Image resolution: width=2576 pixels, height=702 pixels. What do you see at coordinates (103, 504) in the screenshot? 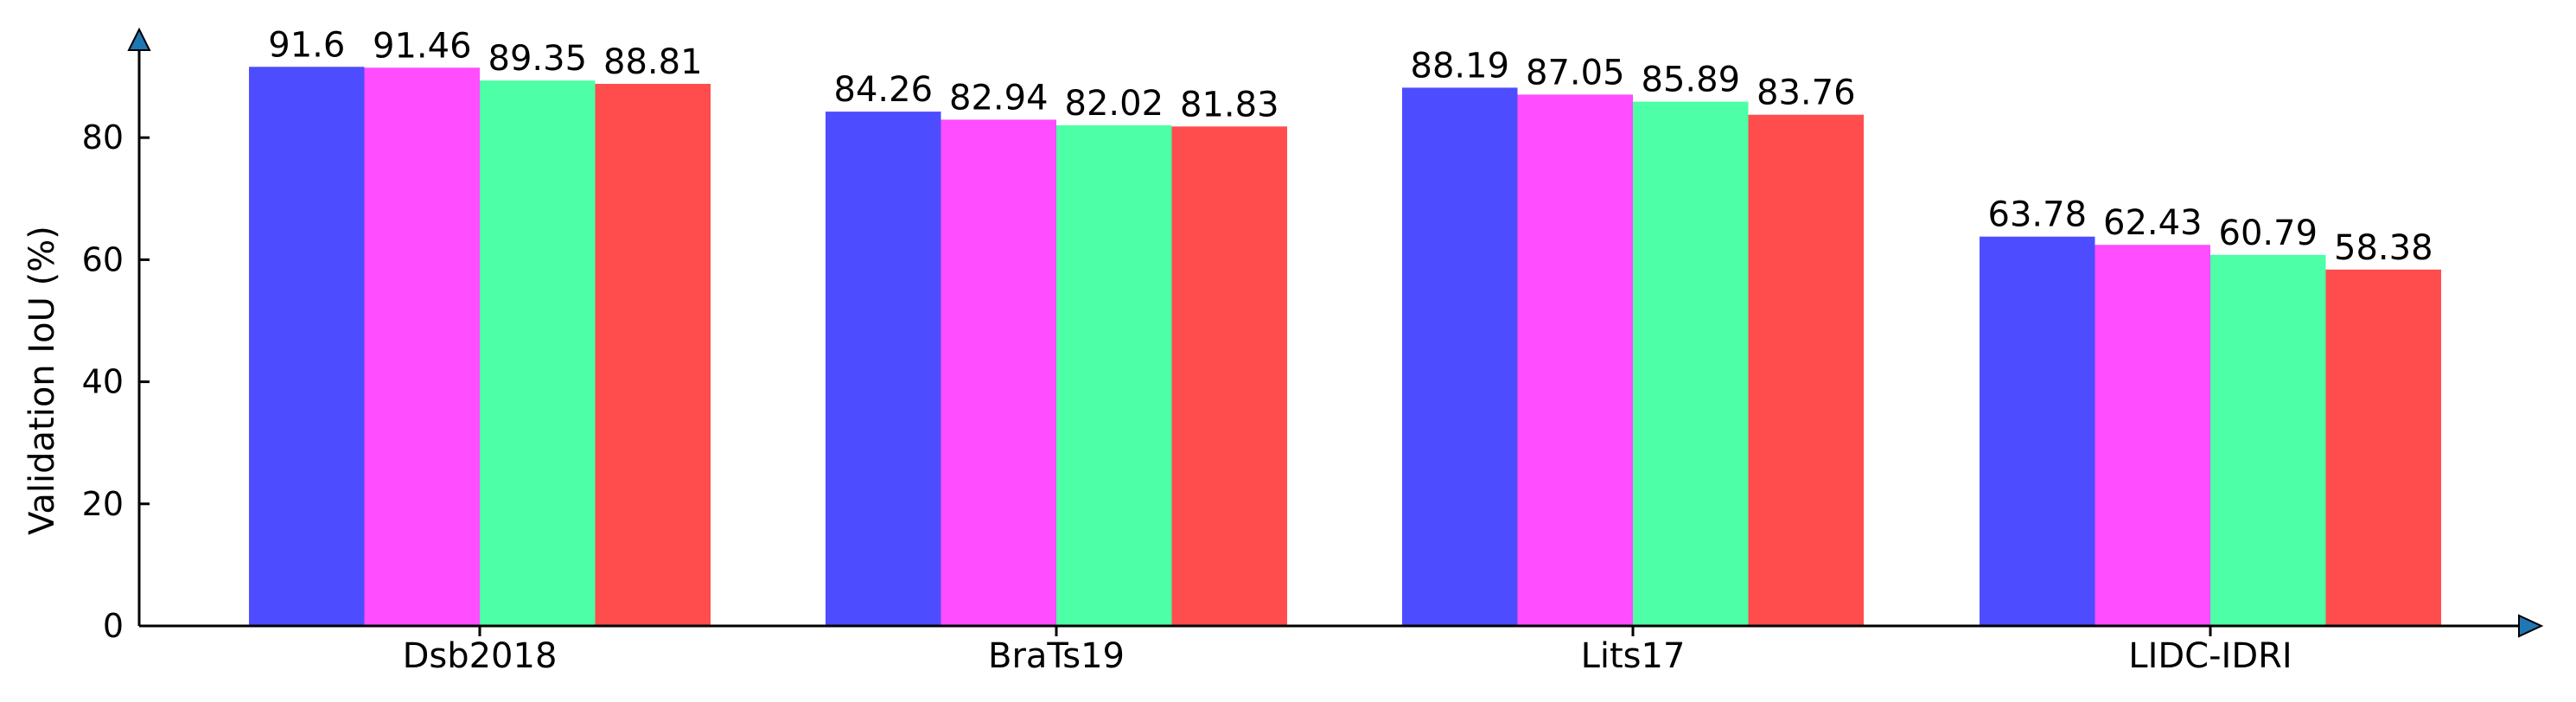
I see `y-tick-label: 20` at bounding box center [103, 504].